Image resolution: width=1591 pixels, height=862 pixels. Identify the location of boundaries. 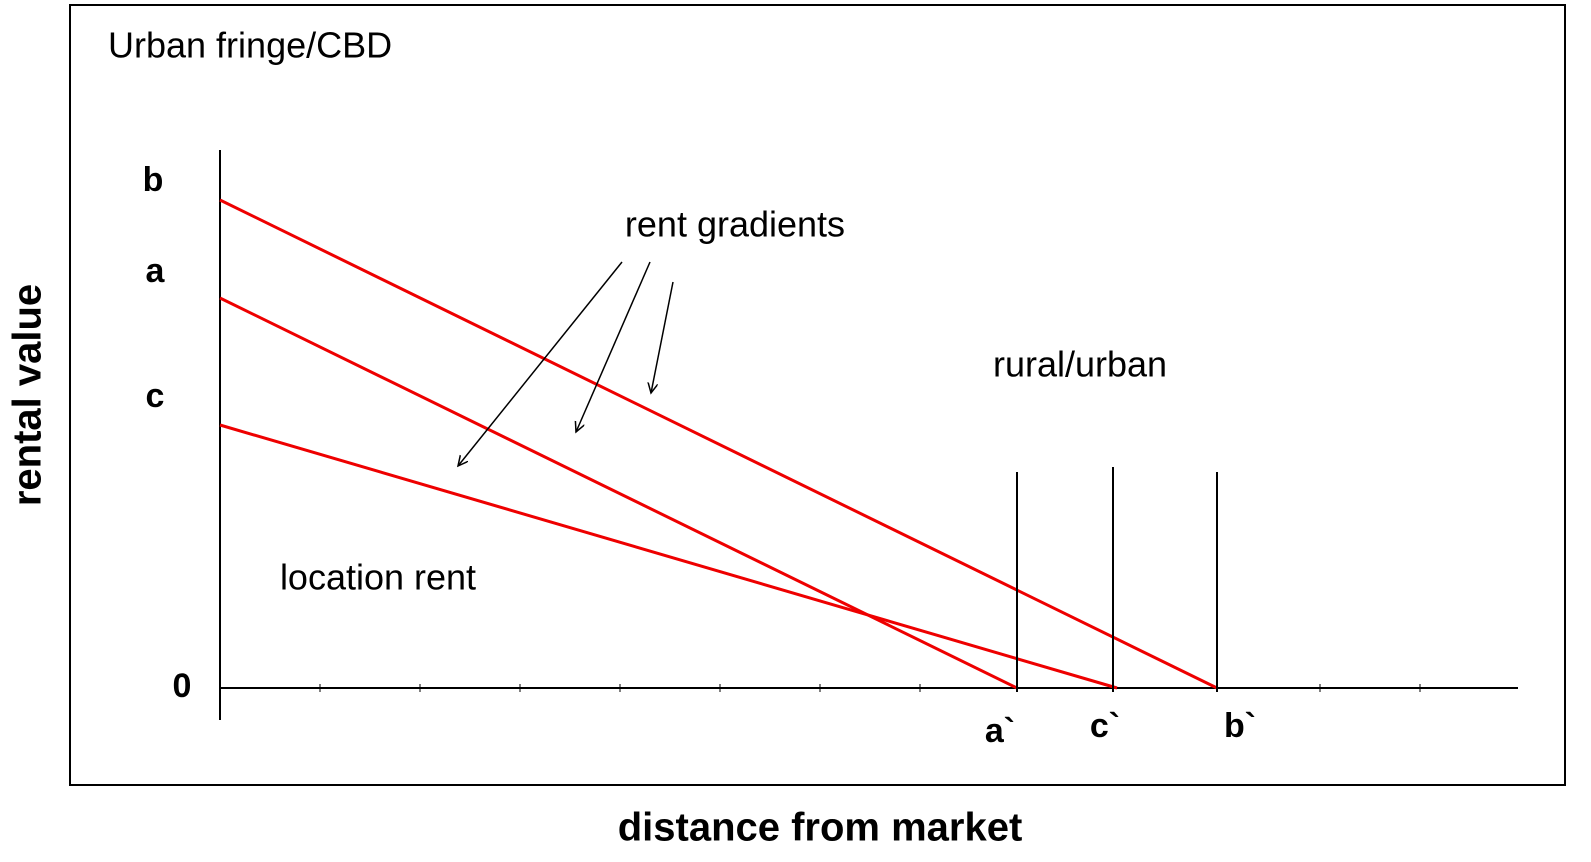
(1117, 579).